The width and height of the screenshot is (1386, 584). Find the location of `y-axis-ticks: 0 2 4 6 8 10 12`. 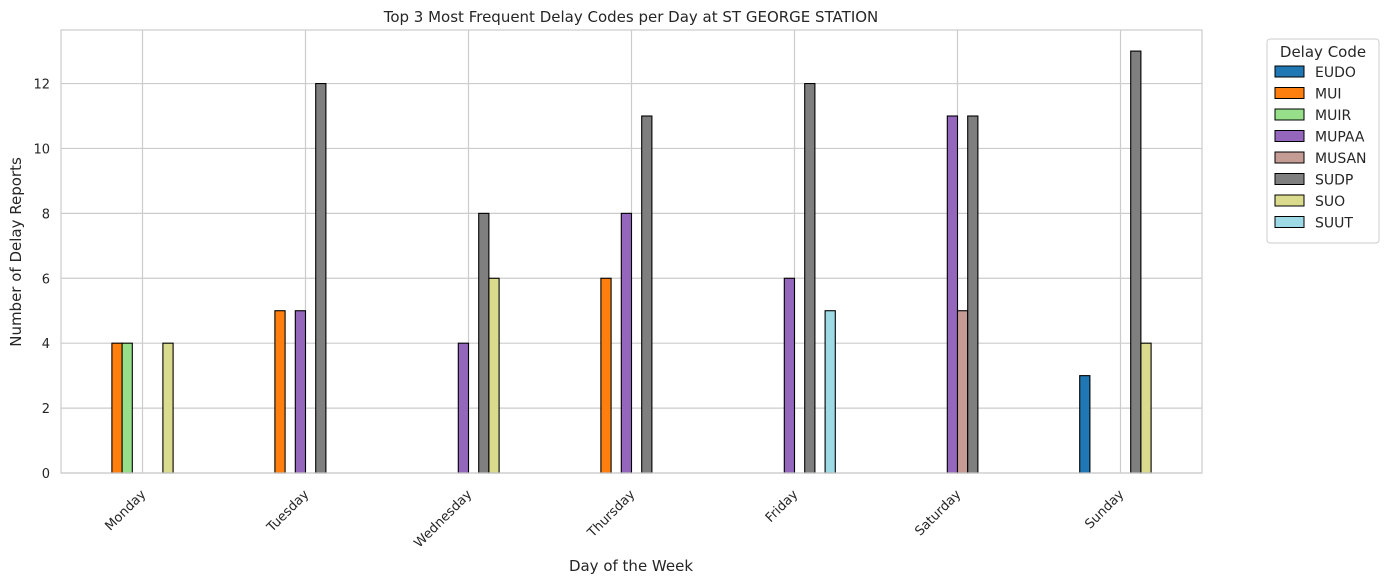

y-axis-ticks: 0 2 4 6 8 10 12 is located at coordinates (41, 280).